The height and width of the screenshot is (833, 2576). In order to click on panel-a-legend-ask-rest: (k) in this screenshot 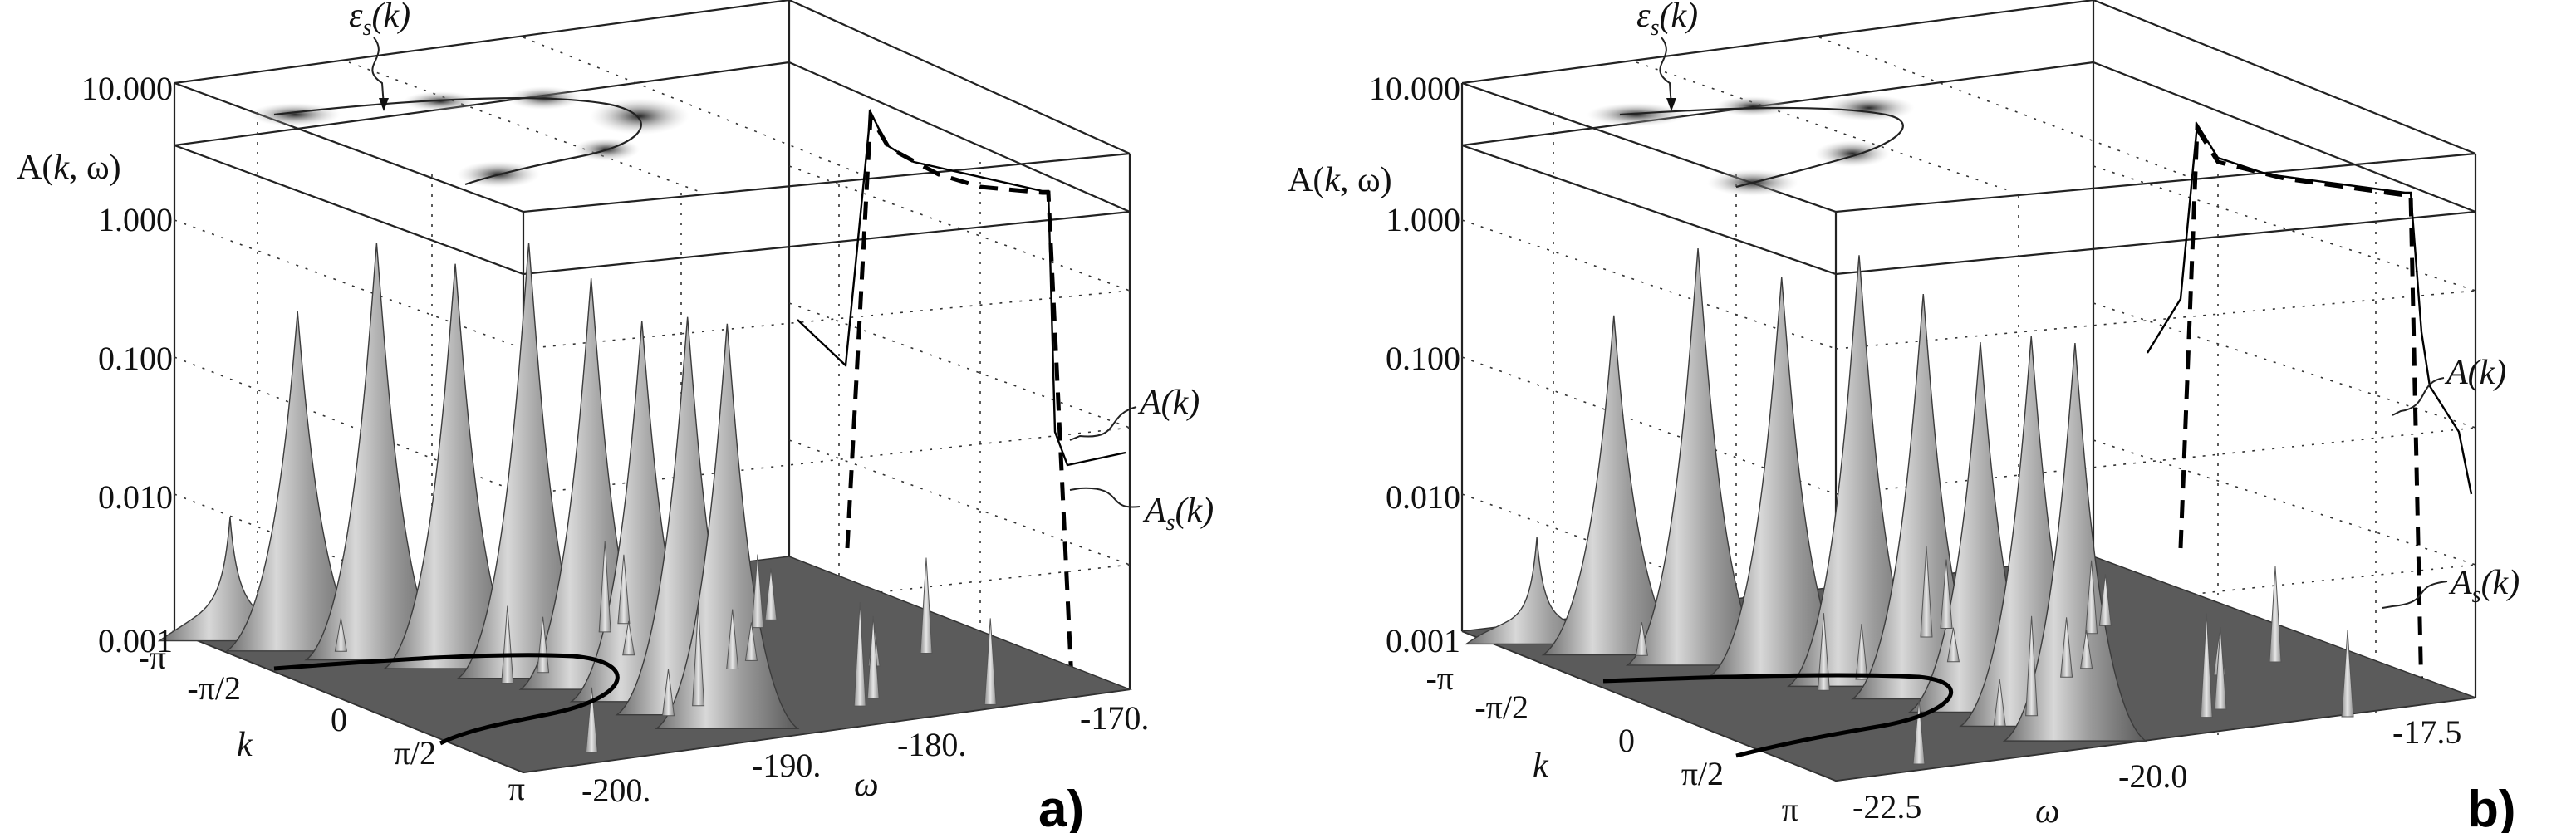, I will do `click(1194, 511)`.